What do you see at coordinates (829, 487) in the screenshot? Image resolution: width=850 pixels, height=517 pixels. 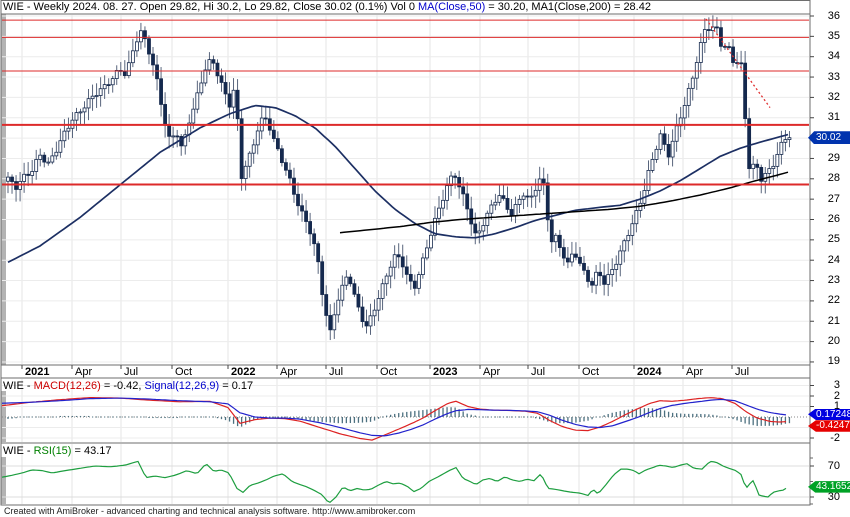 I see `rsi-value-badge: 43.1652` at bounding box center [829, 487].